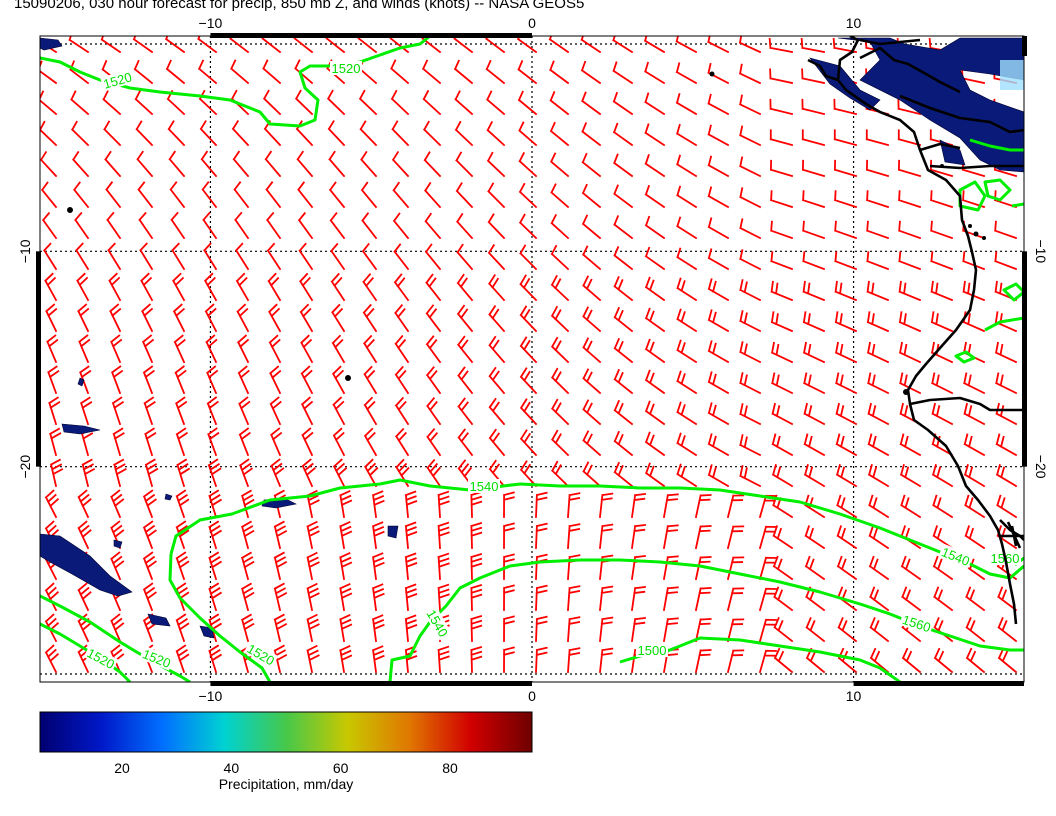 The image size is (1056, 816). Describe the element at coordinates (532, 696) in the screenshot. I see `lon-tick-label-bottom: 0` at that location.